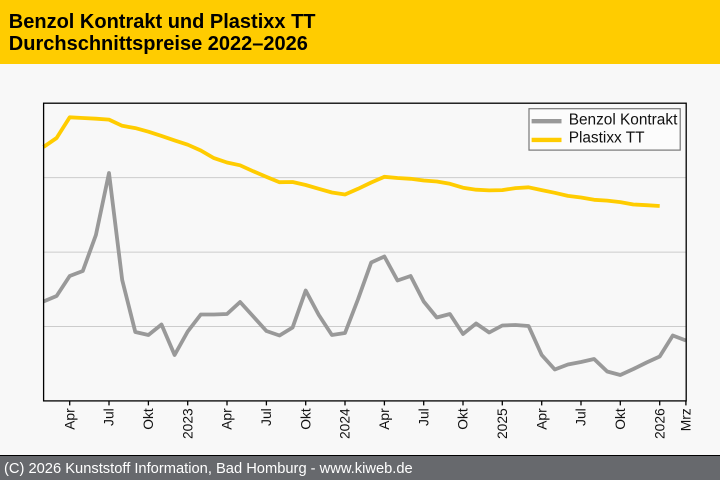 This screenshot has width=720, height=480. What do you see at coordinates (607, 138) in the screenshot?
I see `svg-text: Plastixx TT` at bounding box center [607, 138].